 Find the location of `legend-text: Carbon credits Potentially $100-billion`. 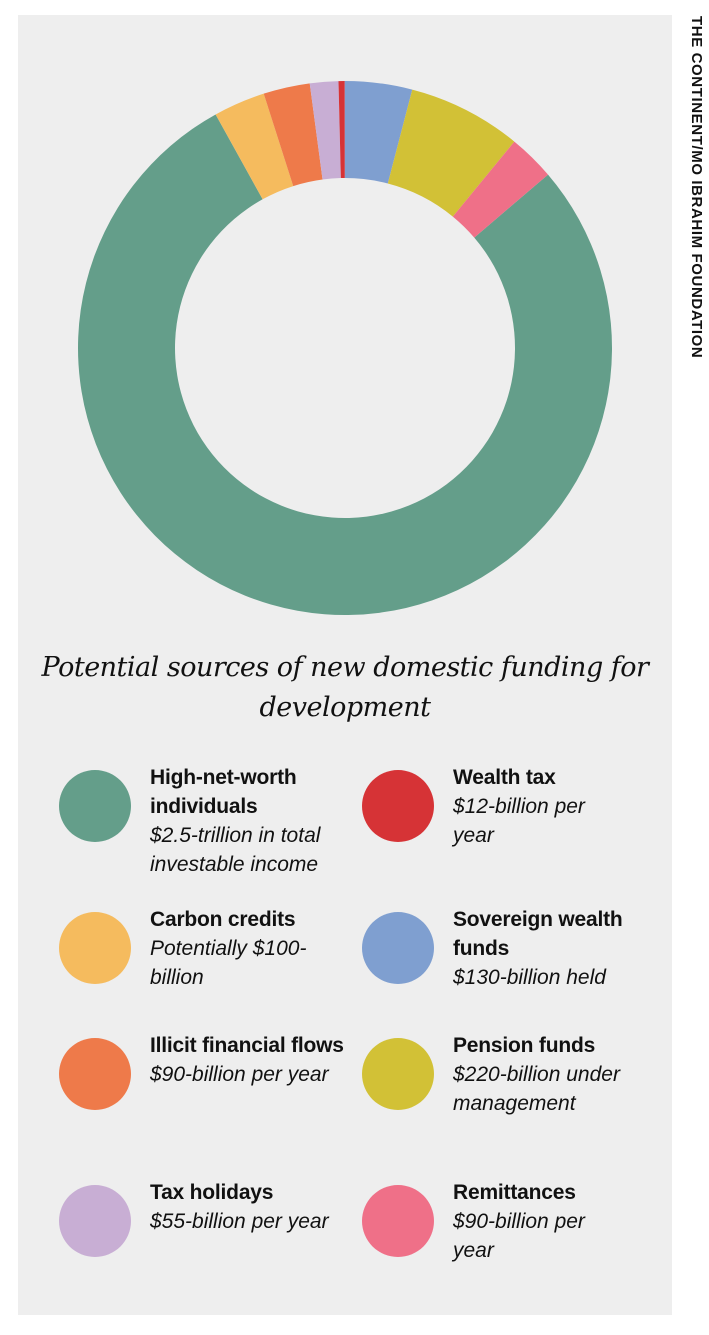

legend-text: Carbon credits Potentially $100-billion is located at coordinates (250, 948).